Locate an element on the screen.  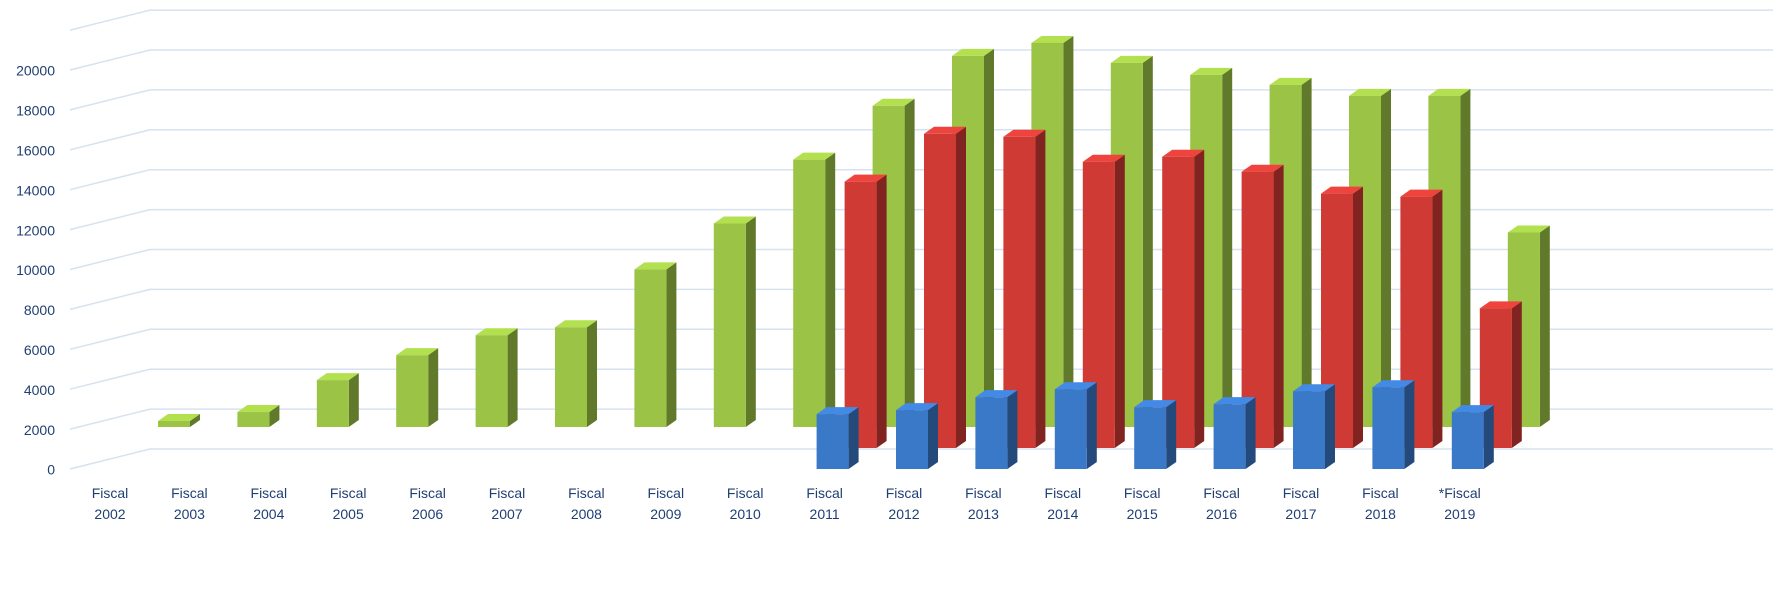
x-tick-label: Fiscal 2006 is located at coordinates (427, 503).